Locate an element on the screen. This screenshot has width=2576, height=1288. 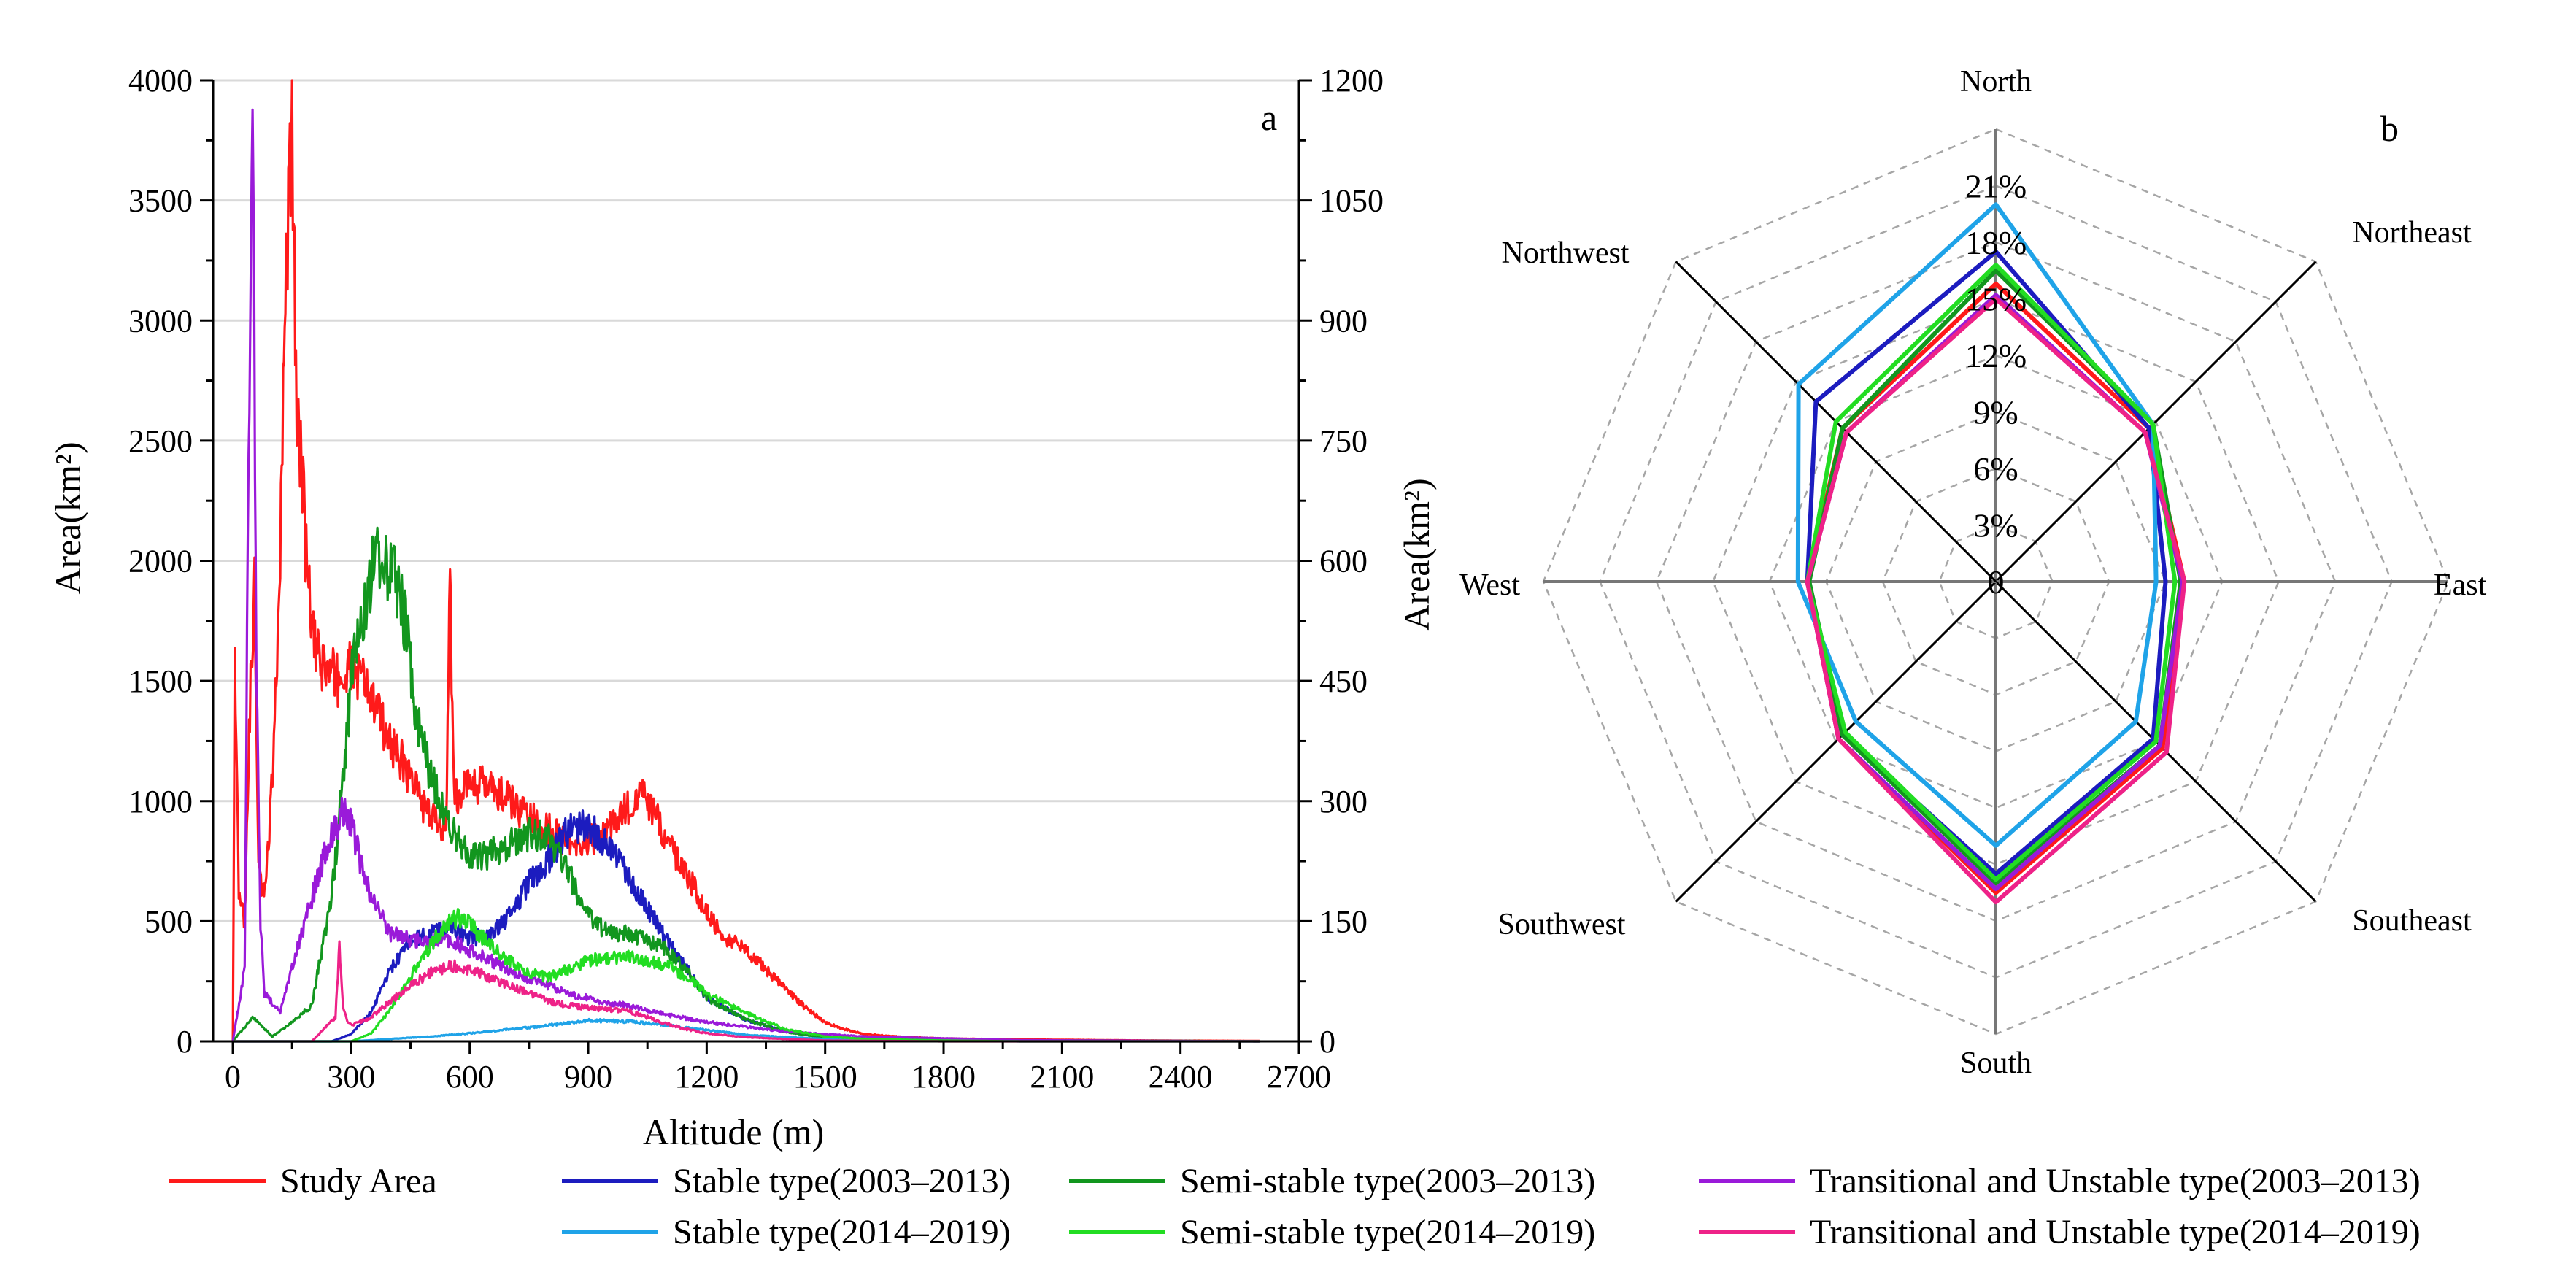
x-tick-label: 1800 is located at coordinates (943, 1077).